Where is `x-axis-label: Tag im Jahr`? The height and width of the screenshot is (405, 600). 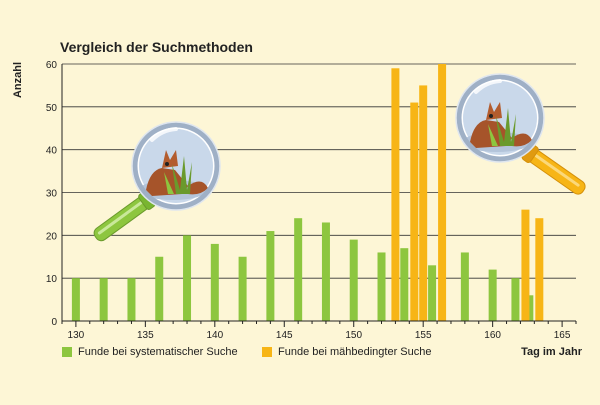 x-axis-label: Tag im Jahr is located at coordinates (551, 352).